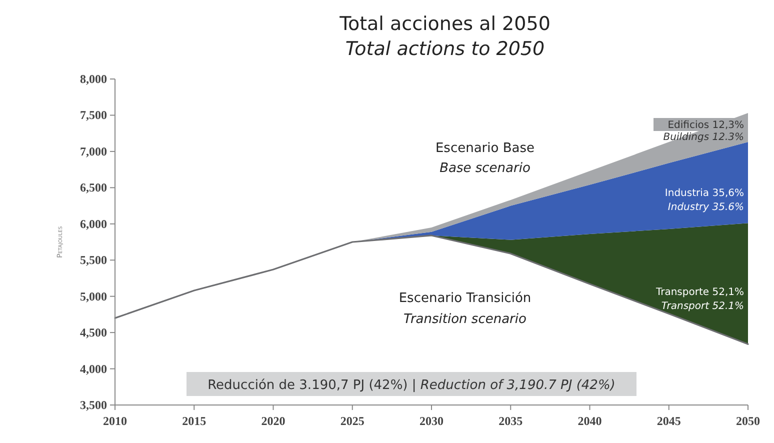 The width and height of the screenshot is (774, 443). I want to click on annotation: Base scenario, so click(485, 168).